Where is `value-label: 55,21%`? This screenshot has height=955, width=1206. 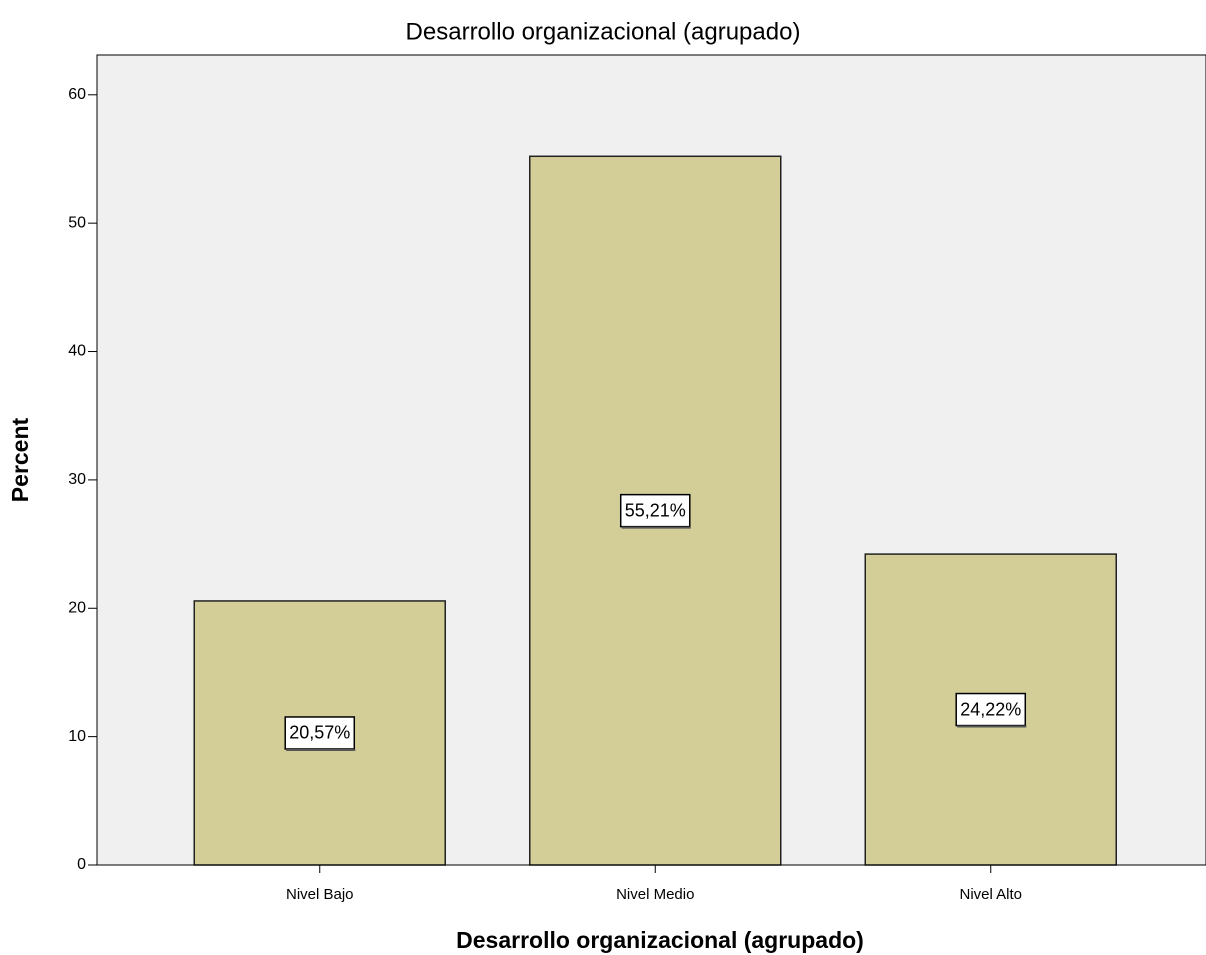
value-label: 55,21% is located at coordinates (655, 510).